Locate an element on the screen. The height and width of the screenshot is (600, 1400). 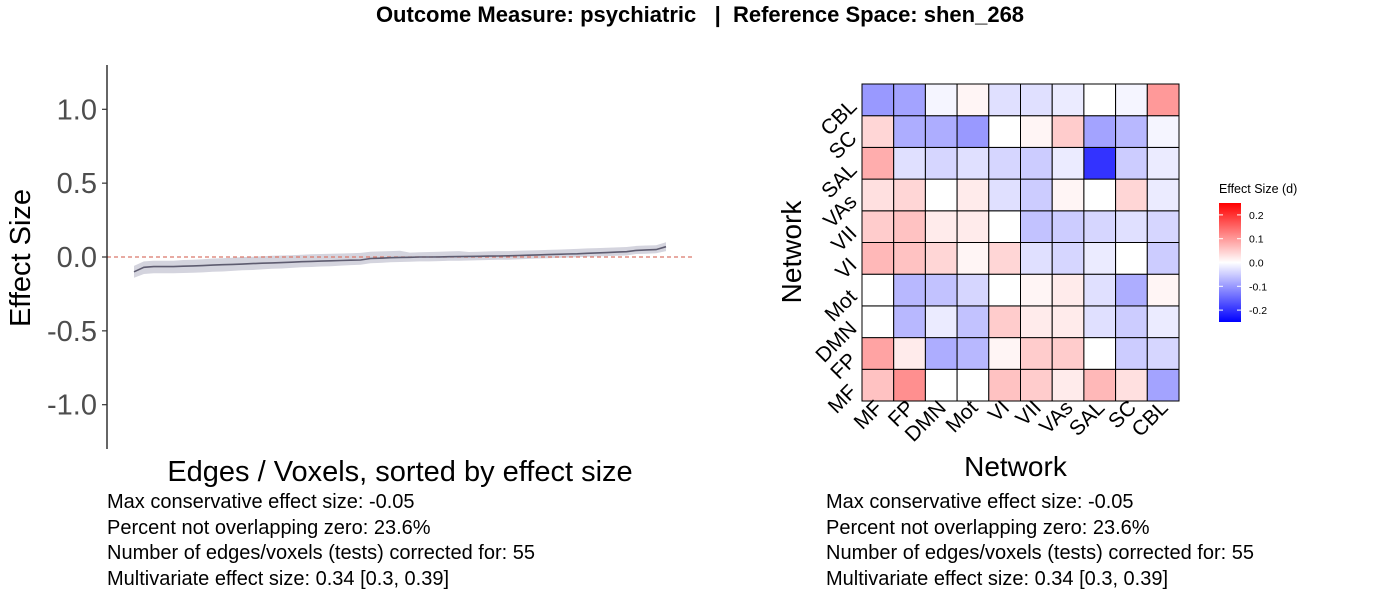
confidence-band is located at coordinates (400, 260).